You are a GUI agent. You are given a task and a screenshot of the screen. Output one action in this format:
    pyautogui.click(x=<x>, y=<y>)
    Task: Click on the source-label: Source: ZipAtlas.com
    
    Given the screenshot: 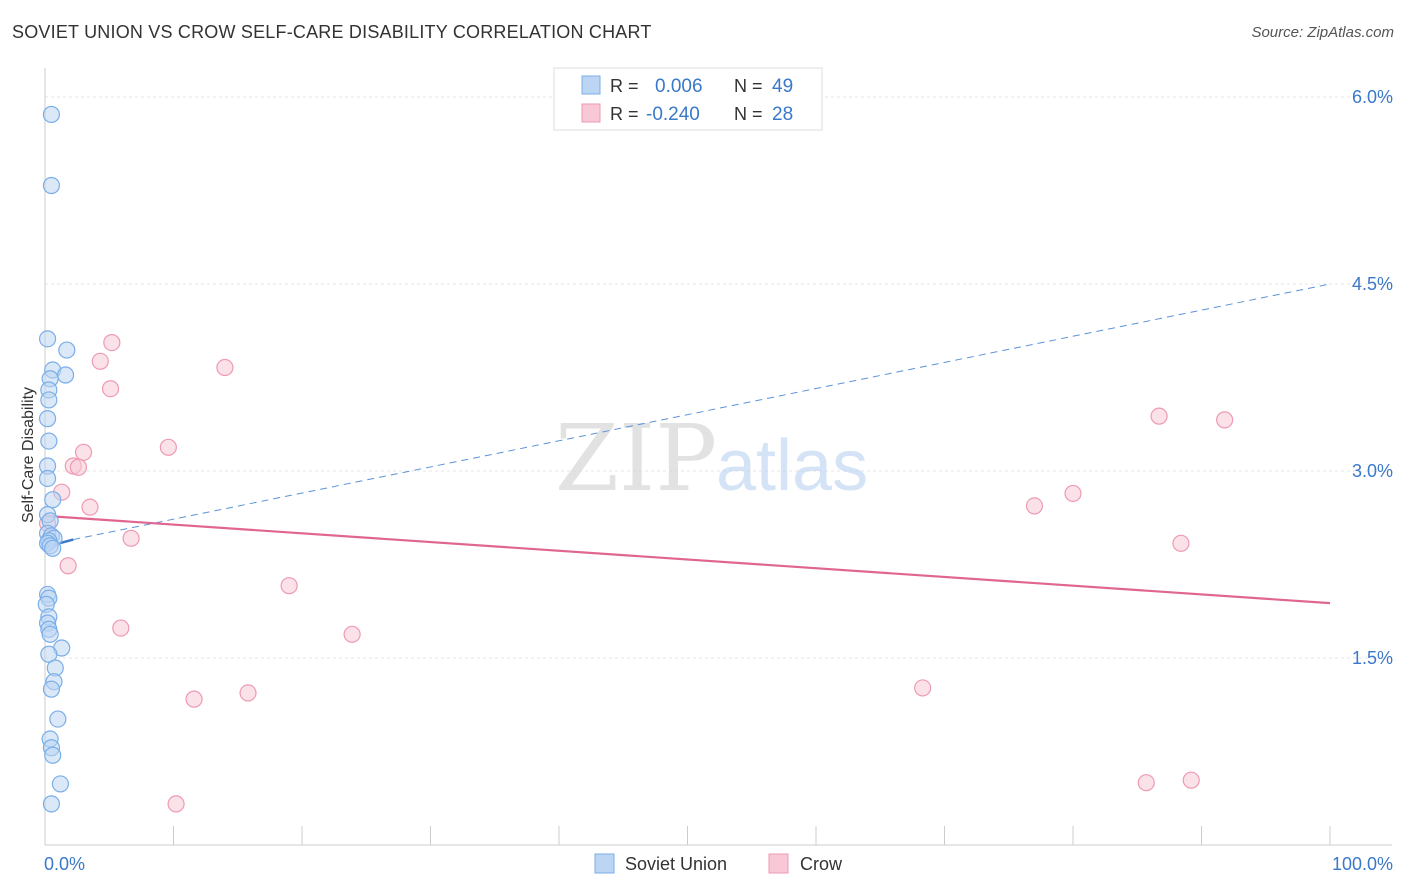 What is the action you would take?
    pyautogui.click(x=1322, y=32)
    